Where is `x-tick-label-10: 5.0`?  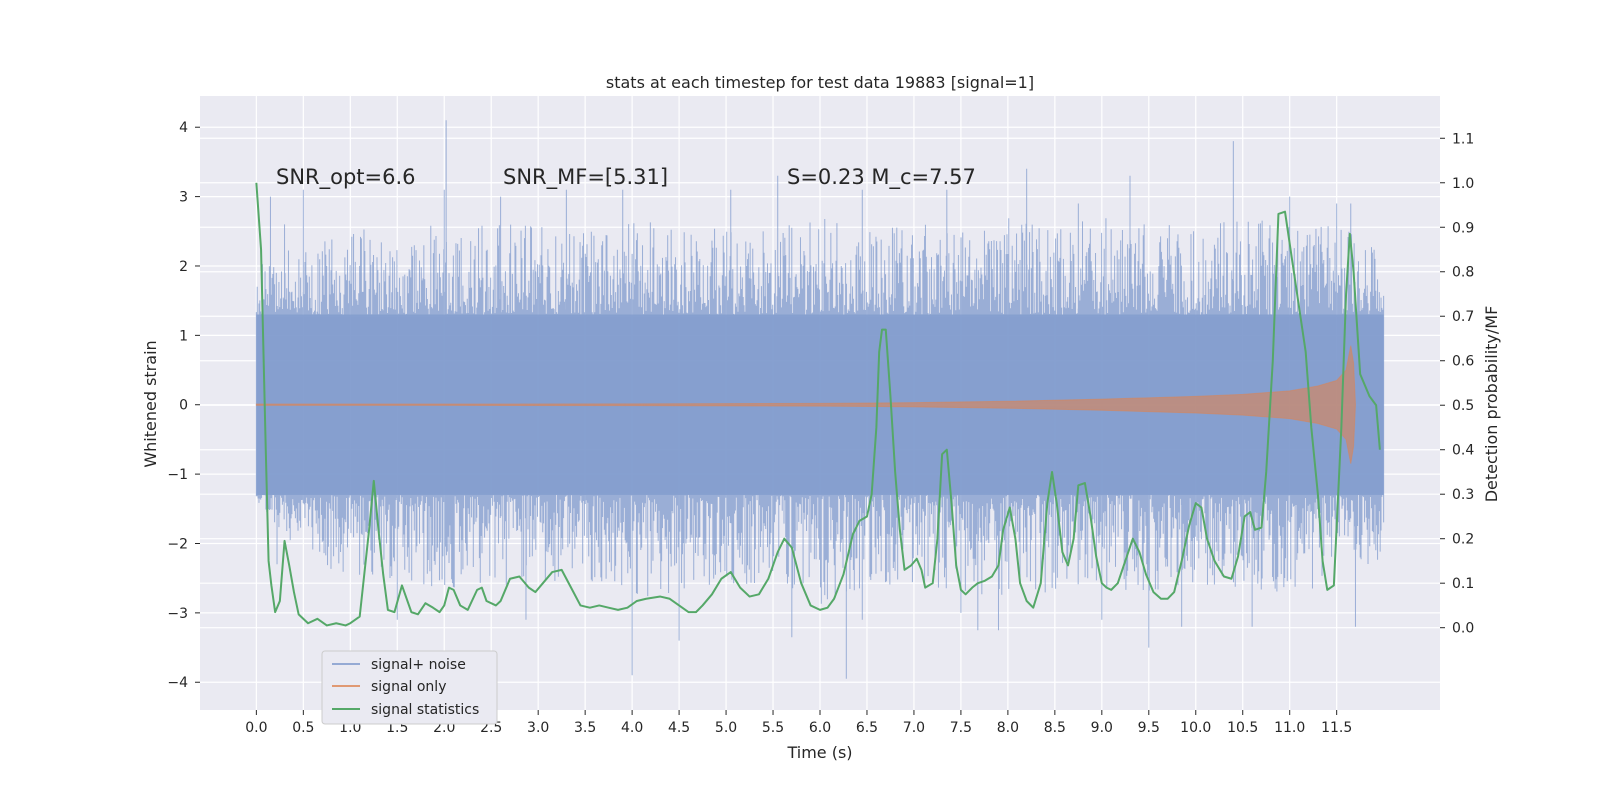 x-tick-label-10: 5.0 is located at coordinates (726, 728).